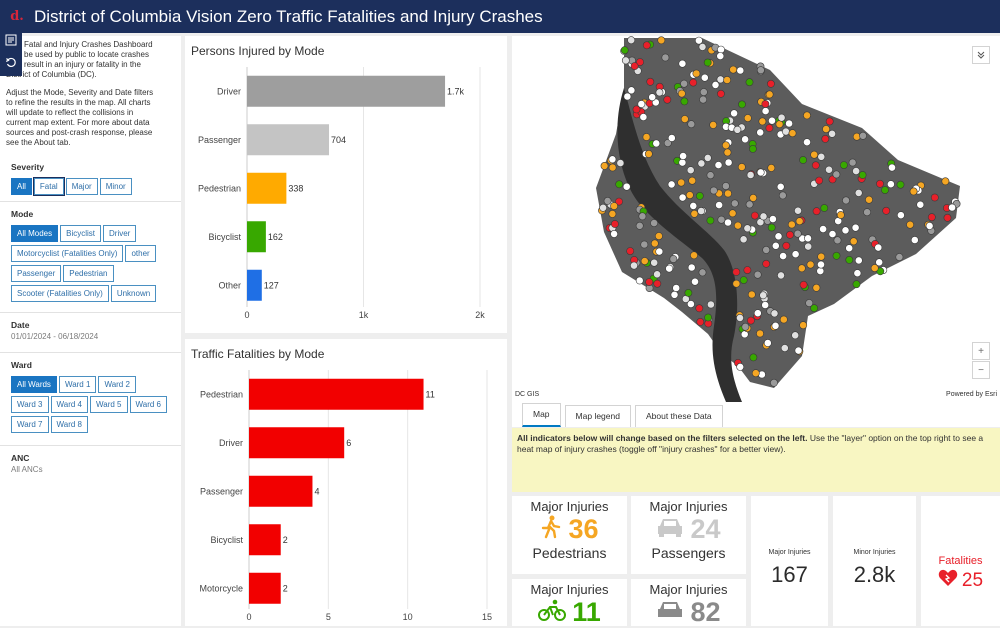 This screenshot has width=1000, height=628. Describe the element at coordinates (597, 416) in the screenshot. I see `tab-map-legend: Map legend` at that location.